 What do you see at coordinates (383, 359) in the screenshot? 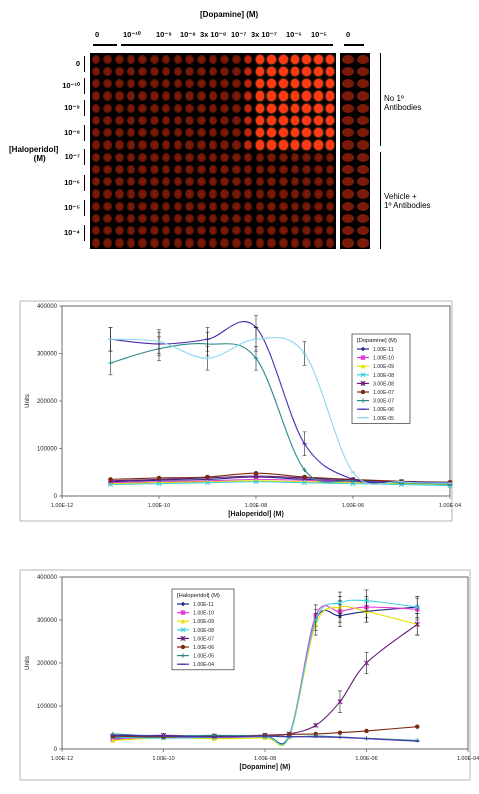
I see `legend-entry: 1.00E-10` at bounding box center [383, 359].